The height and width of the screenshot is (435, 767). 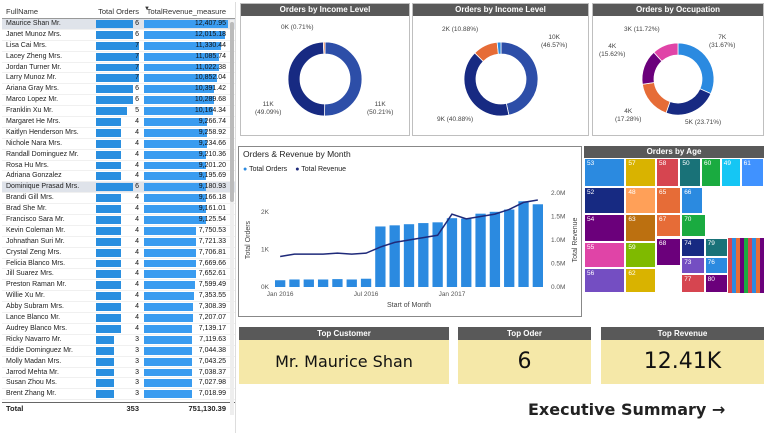 What do you see at coordinates (605, 172) in the screenshot?
I see `treemap-cell-age: 53` at bounding box center [605, 172].